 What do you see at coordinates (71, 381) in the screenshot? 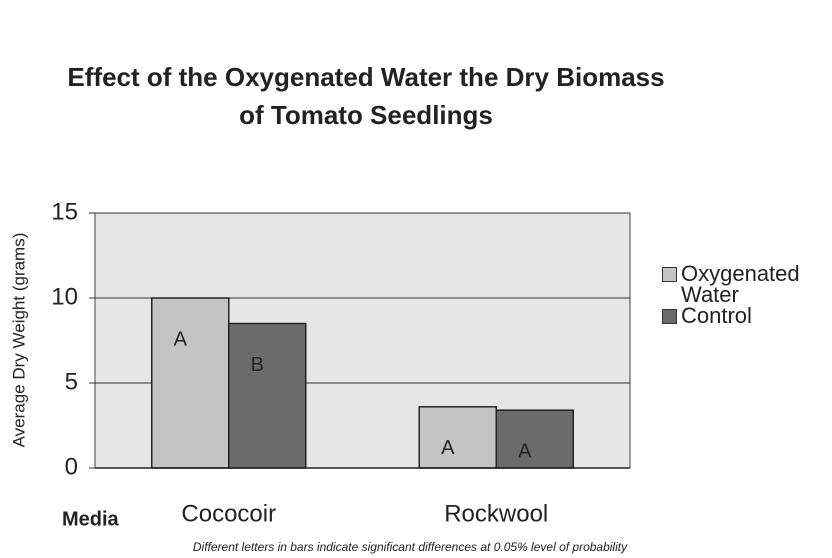
I see `y-tick-label: 5` at bounding box center [71, 381].